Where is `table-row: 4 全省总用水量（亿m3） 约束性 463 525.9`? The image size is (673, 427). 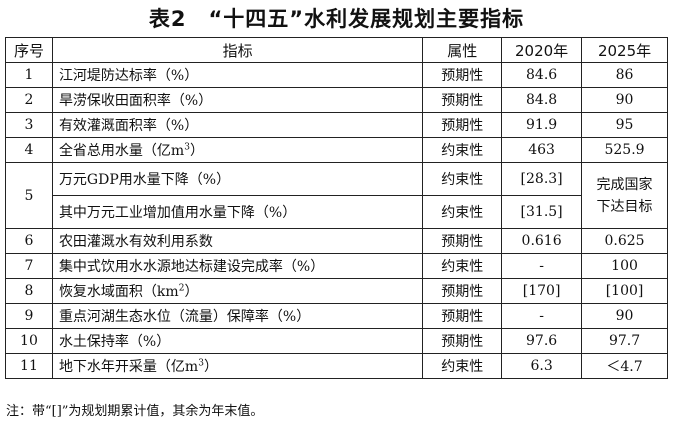
table-row: 4 全省总用水量（亿m3） 约束性 463 525.9 is located at coordinates (336, 150).